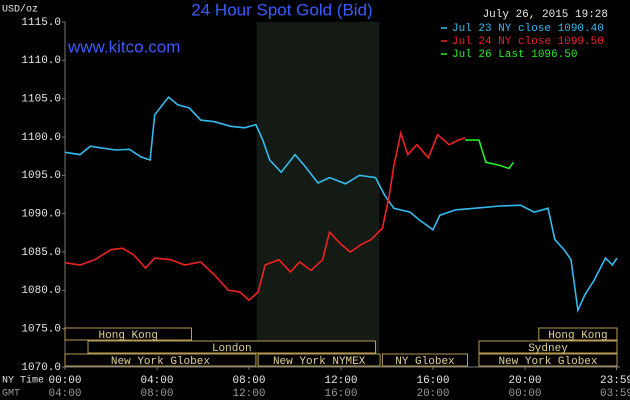 Image resolution: width=630 pixels, height=400 pixels. Describe the element at coordinates (23, 381) in the screenshot. I see `x-row-label: NY Time` at that location.